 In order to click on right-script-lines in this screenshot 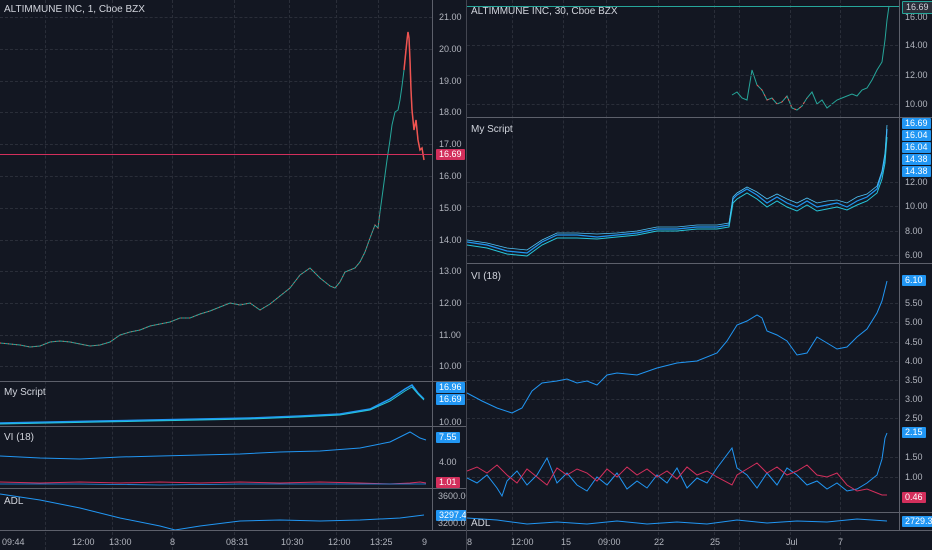, I will do `click(677, 190)`.